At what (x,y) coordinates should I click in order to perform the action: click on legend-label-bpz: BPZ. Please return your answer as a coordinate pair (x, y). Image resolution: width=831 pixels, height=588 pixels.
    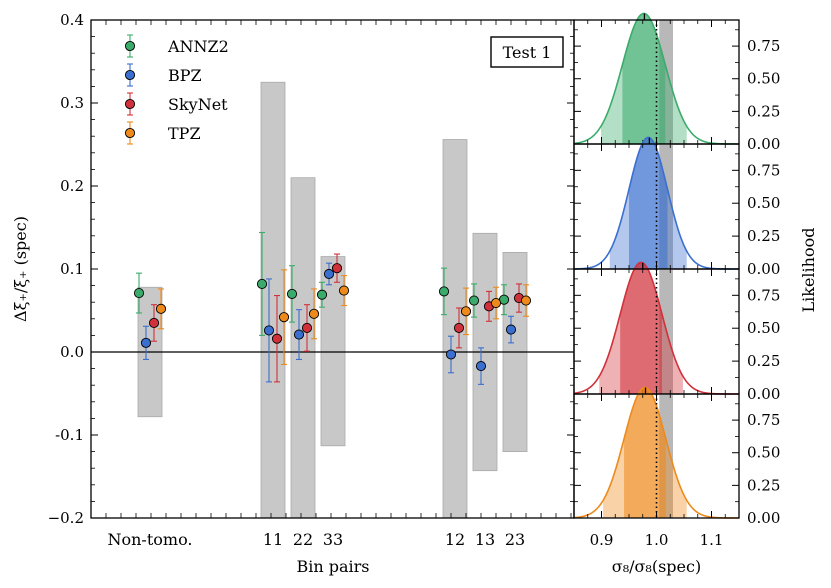
    Looking at the image, I should click on (185, 75).